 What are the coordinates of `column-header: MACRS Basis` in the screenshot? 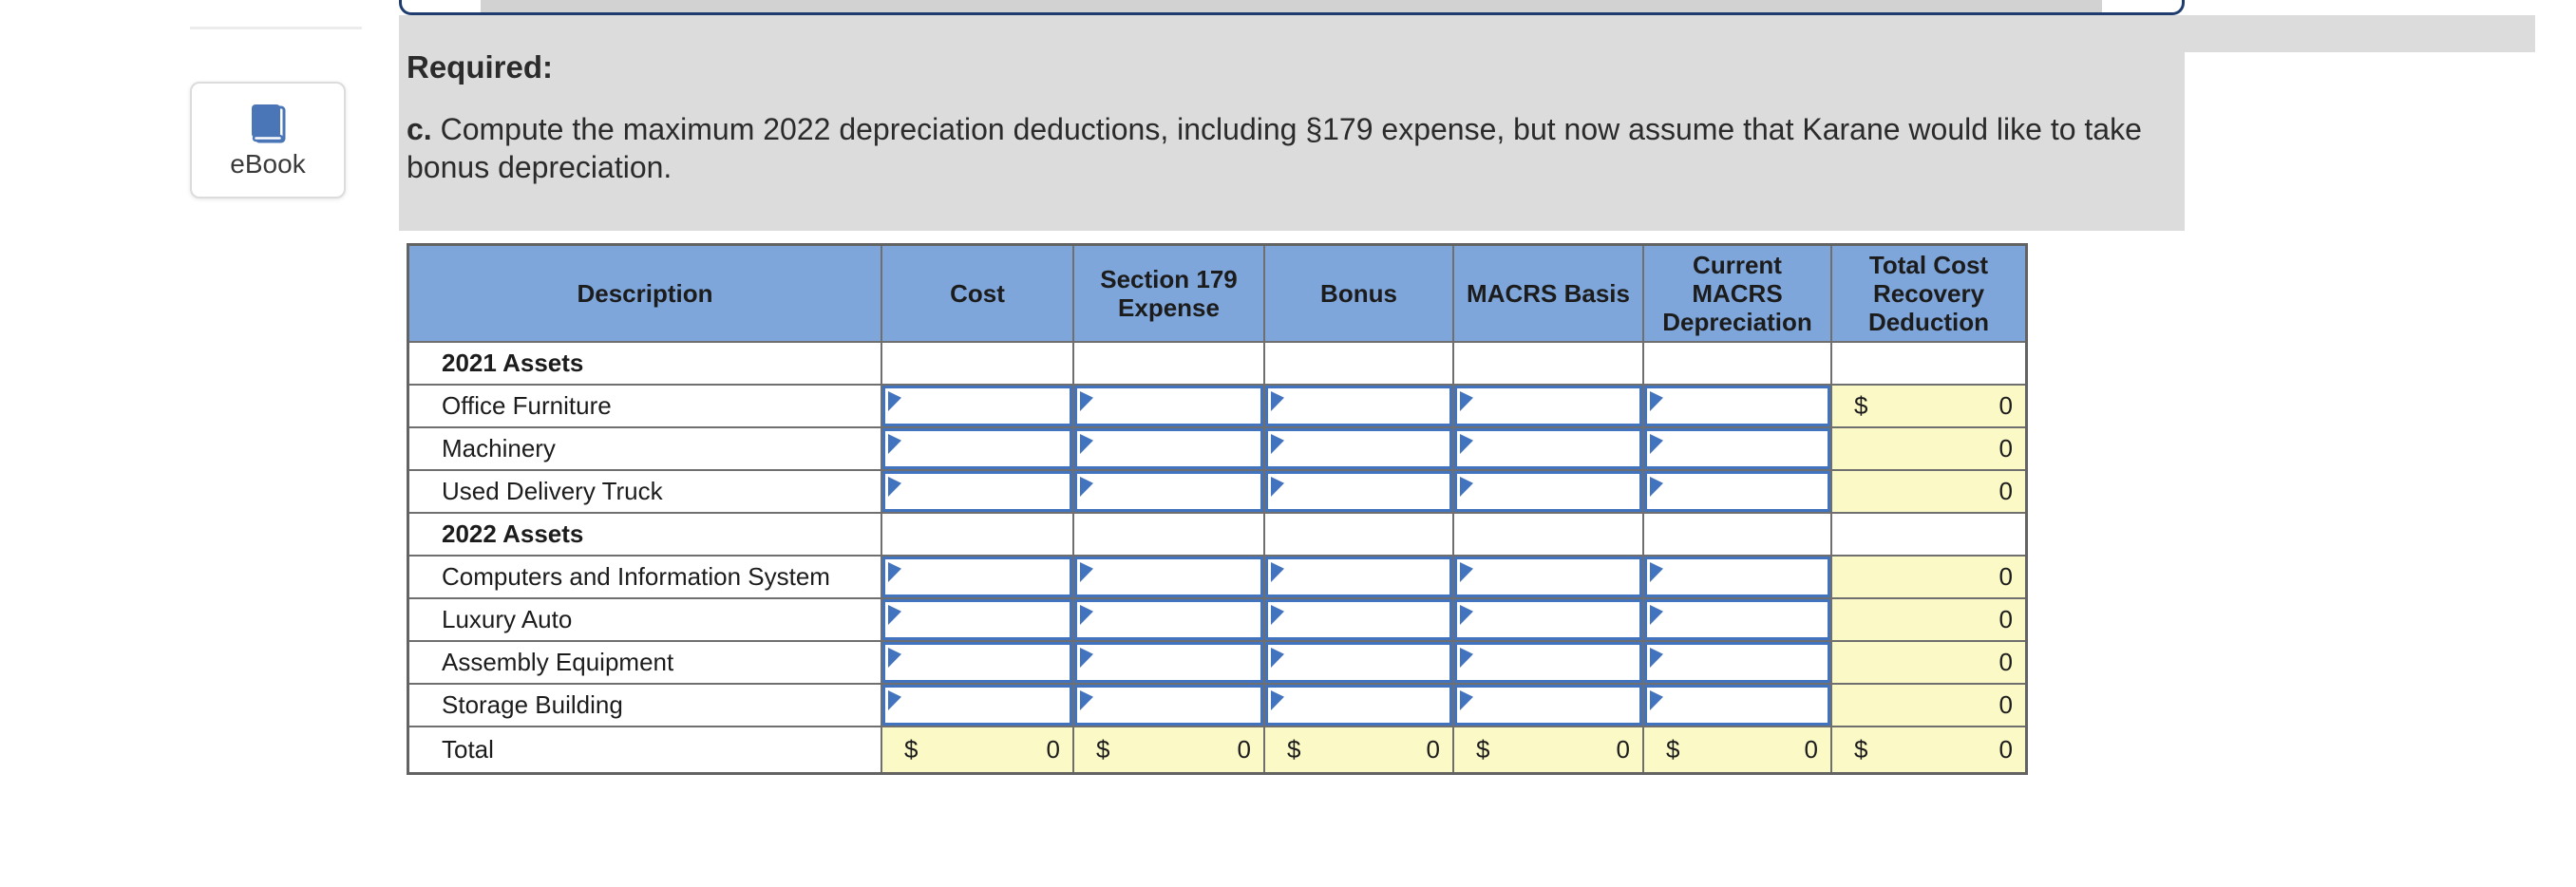 It's located at (1549, 294).